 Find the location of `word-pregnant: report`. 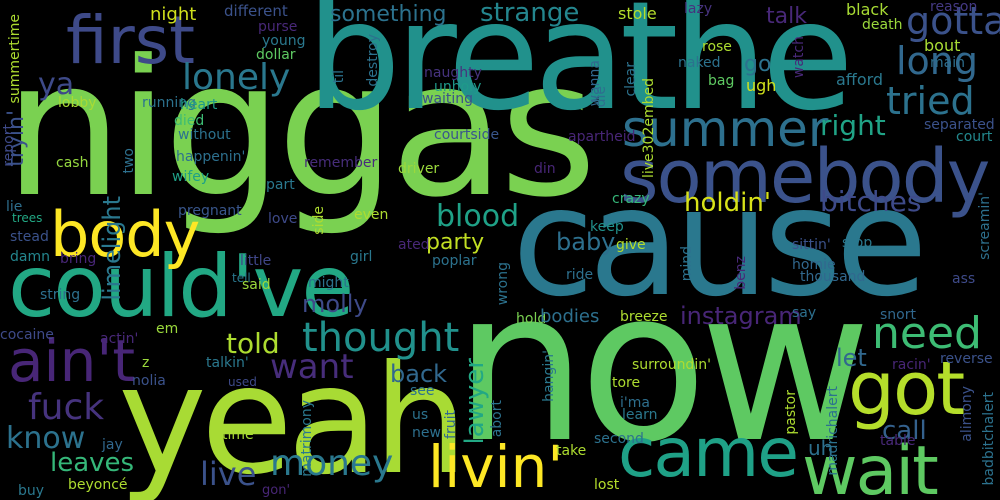

word-pregnant: report is located at coordinates (9, 145).